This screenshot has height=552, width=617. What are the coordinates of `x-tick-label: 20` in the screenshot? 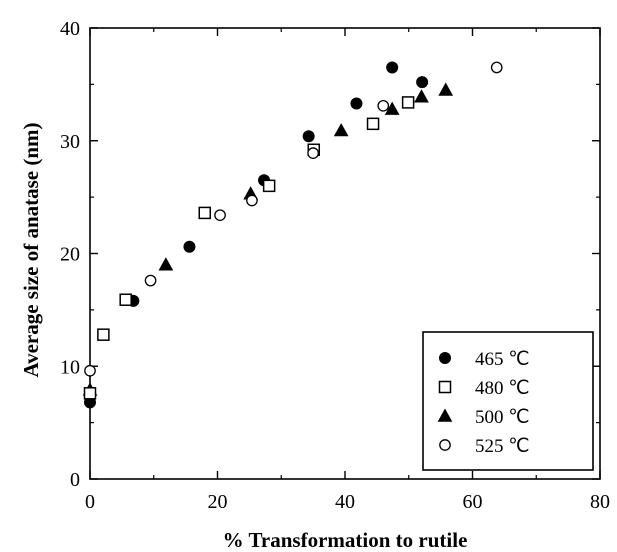 It's located at (218, 502).